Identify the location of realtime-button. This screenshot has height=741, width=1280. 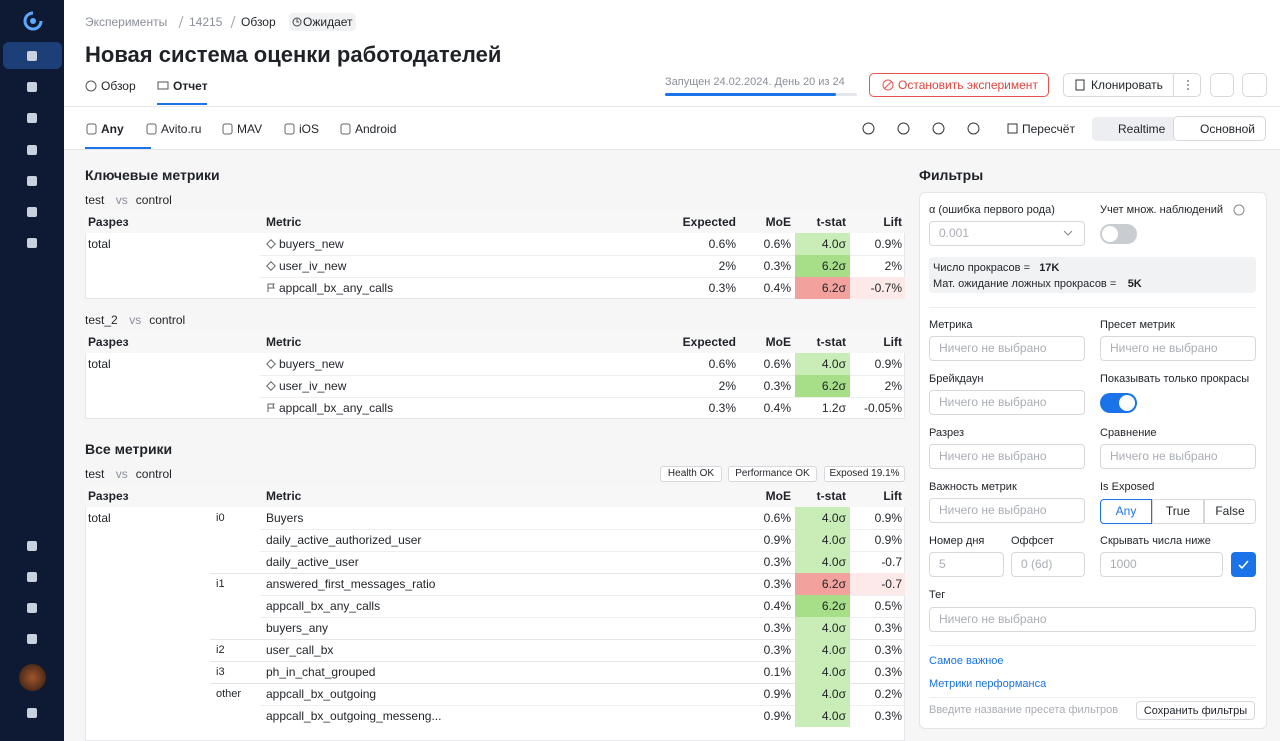
(1133, 129).